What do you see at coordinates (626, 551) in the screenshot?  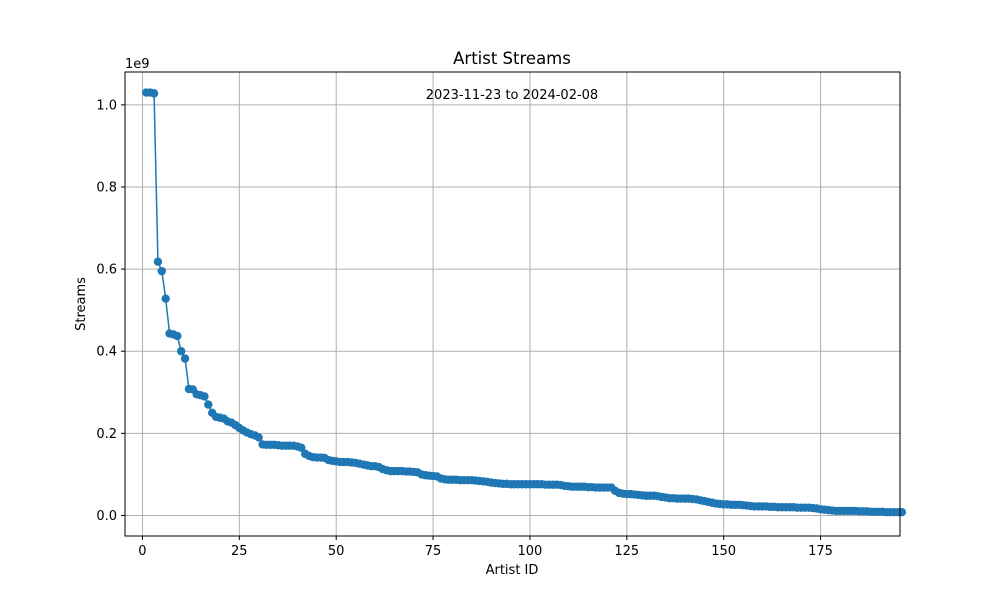 I see `x-tick-label: 125` at bounding box center [626, 551].